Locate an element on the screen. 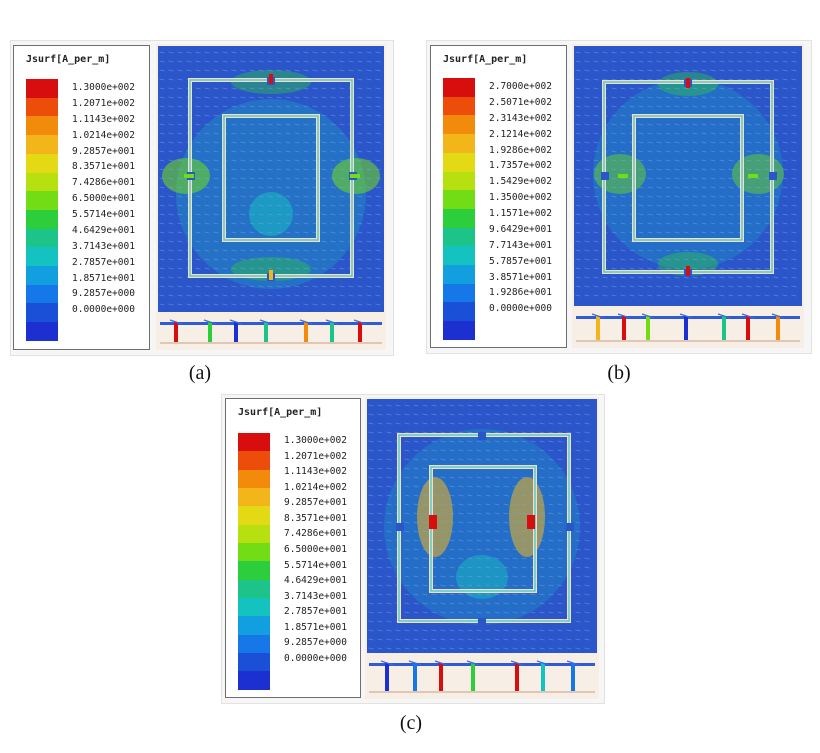  colorbar-tick-label: 0.0000e+000 is located at coordinates (520, 309).